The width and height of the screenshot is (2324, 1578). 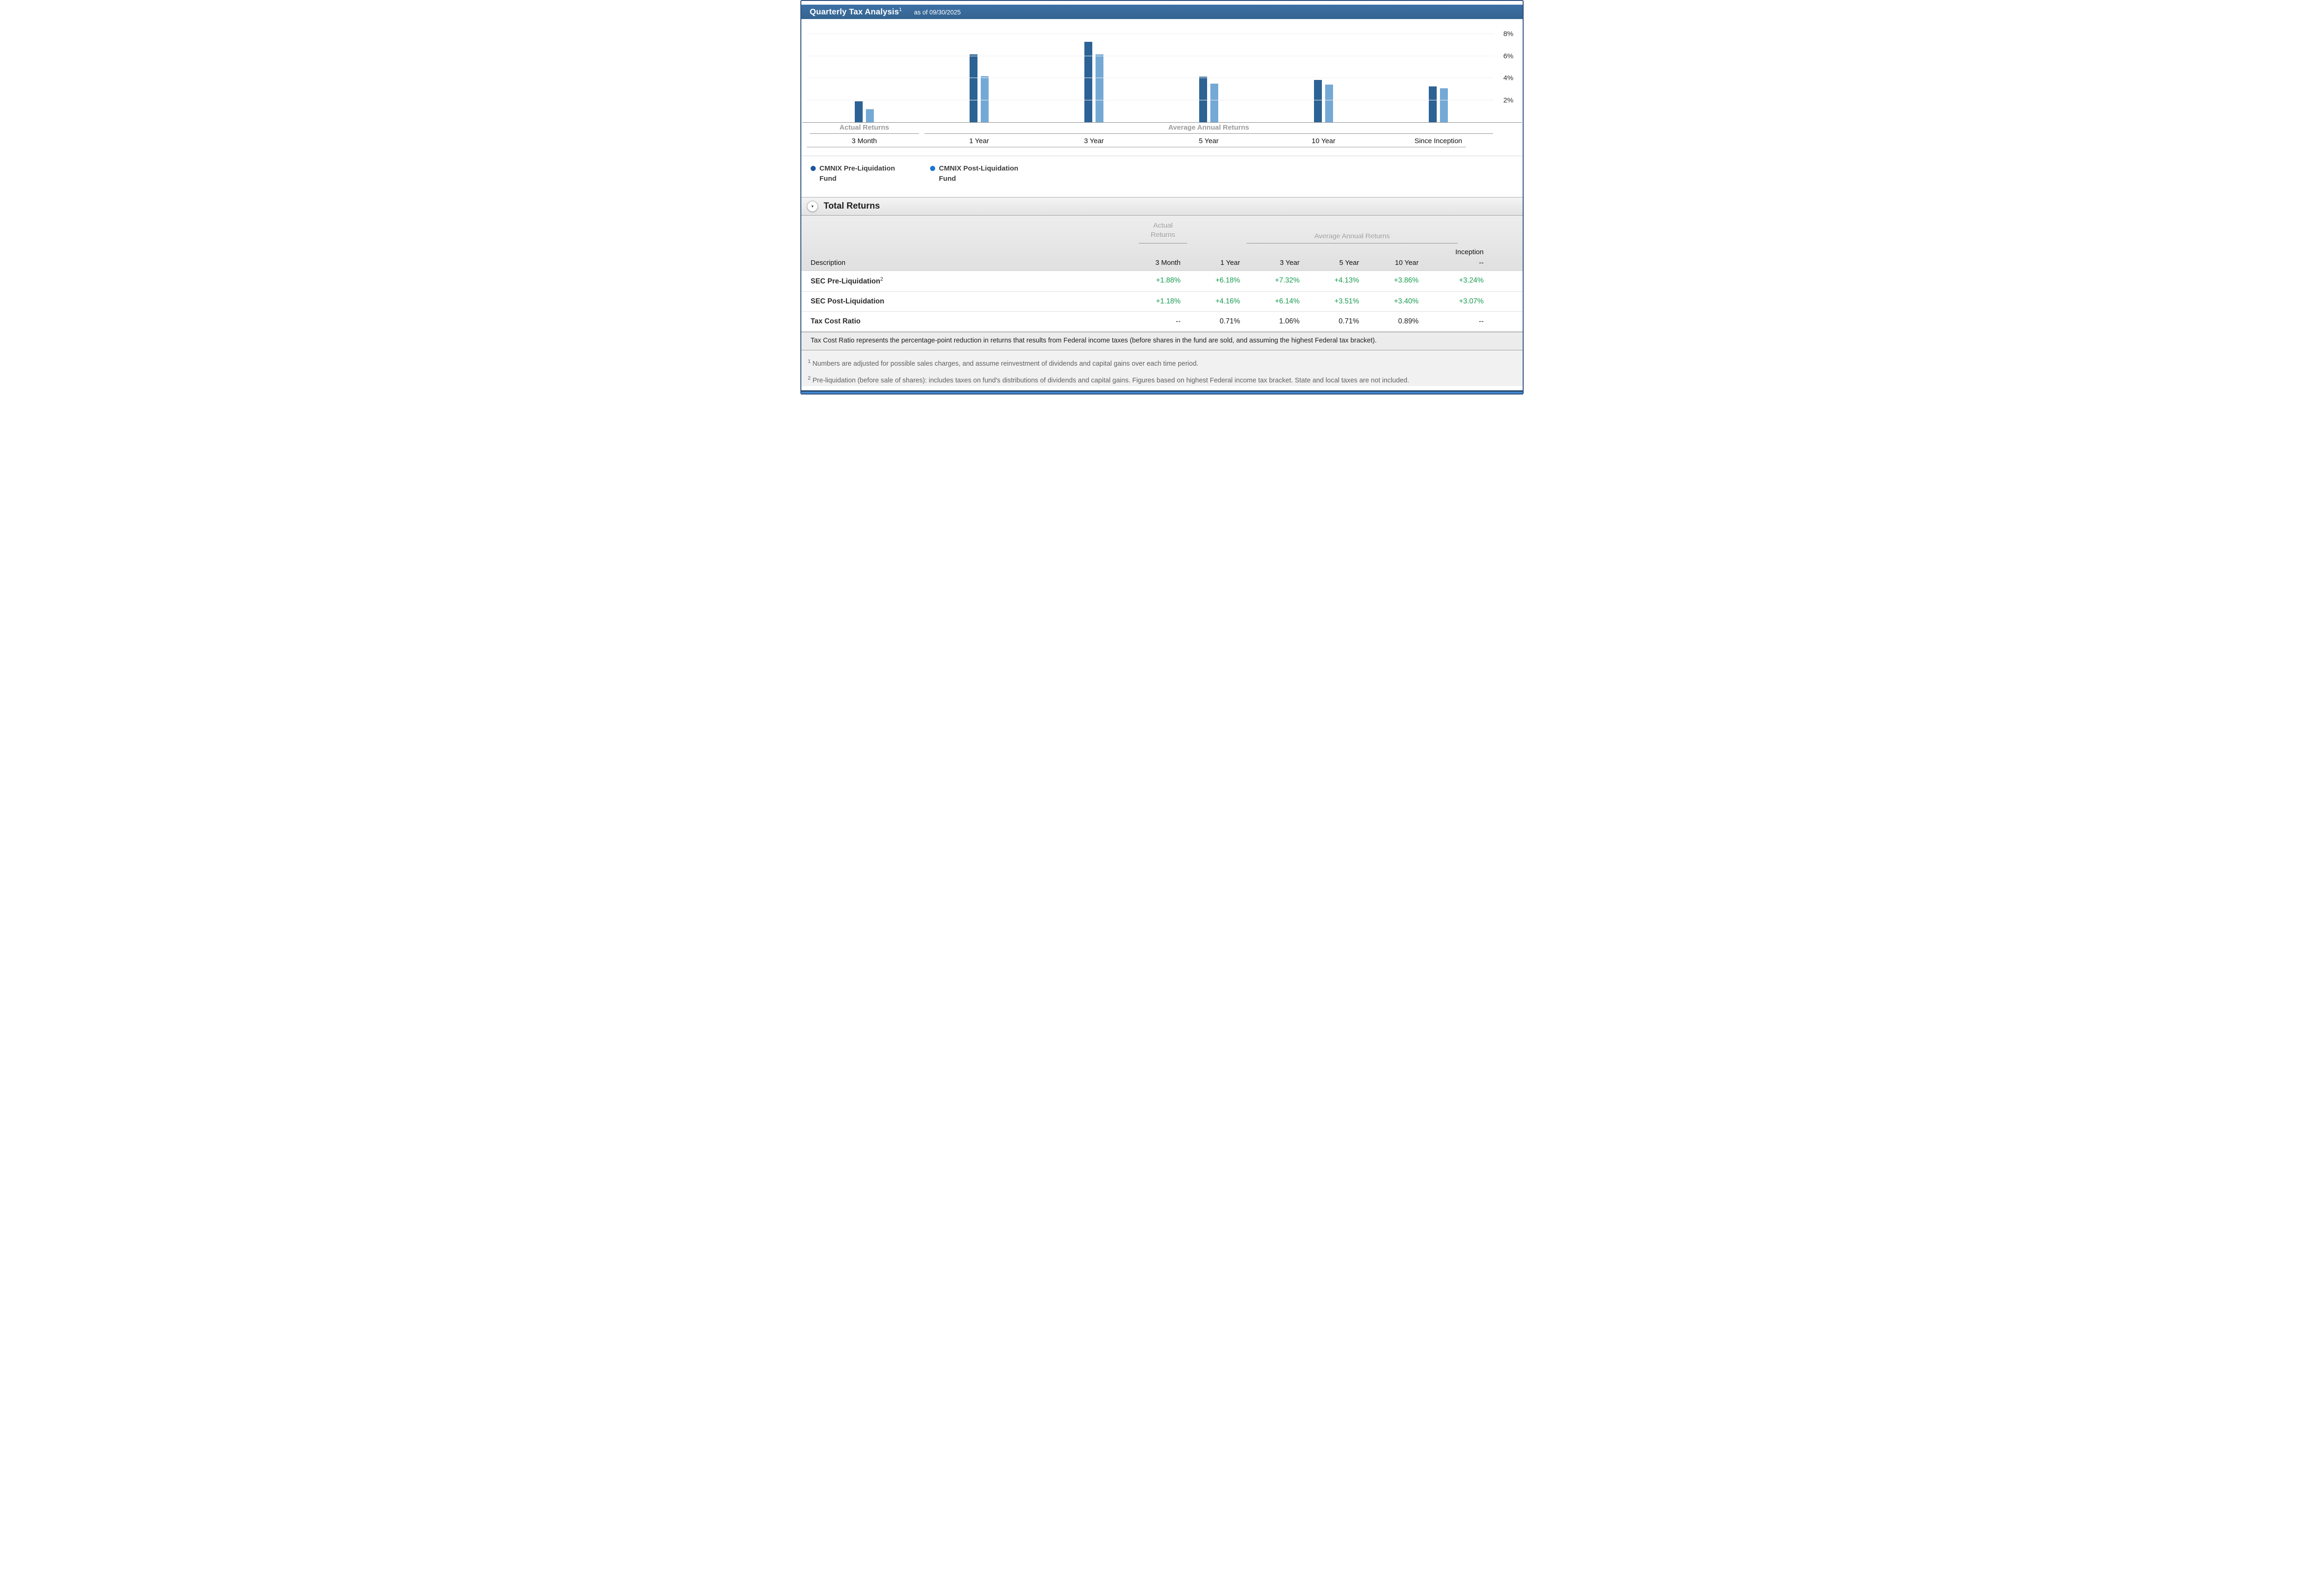 I want to click on column-header-3-year: 3 Year, so click(x=1290, y=262).